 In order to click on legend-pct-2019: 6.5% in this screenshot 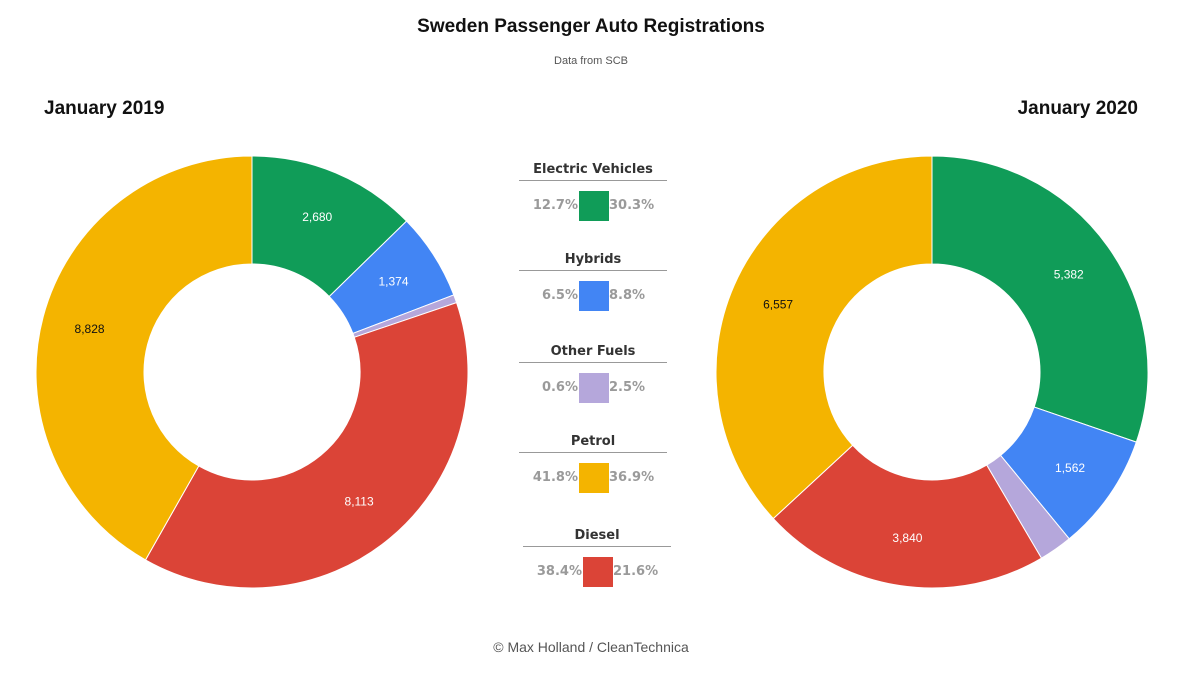, I will do `click(559, 295)`.